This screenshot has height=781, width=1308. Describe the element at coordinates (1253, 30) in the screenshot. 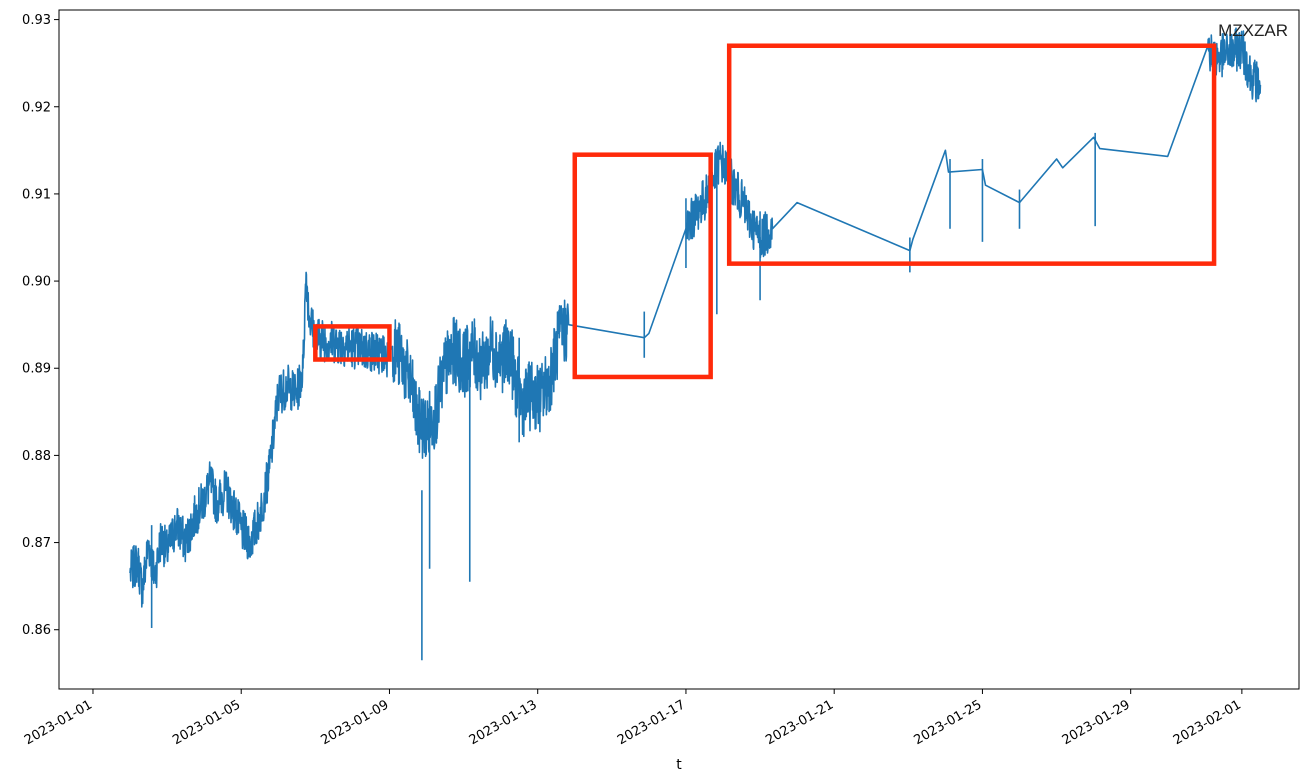

I see `annotation-label: MZXZAR` at that location.